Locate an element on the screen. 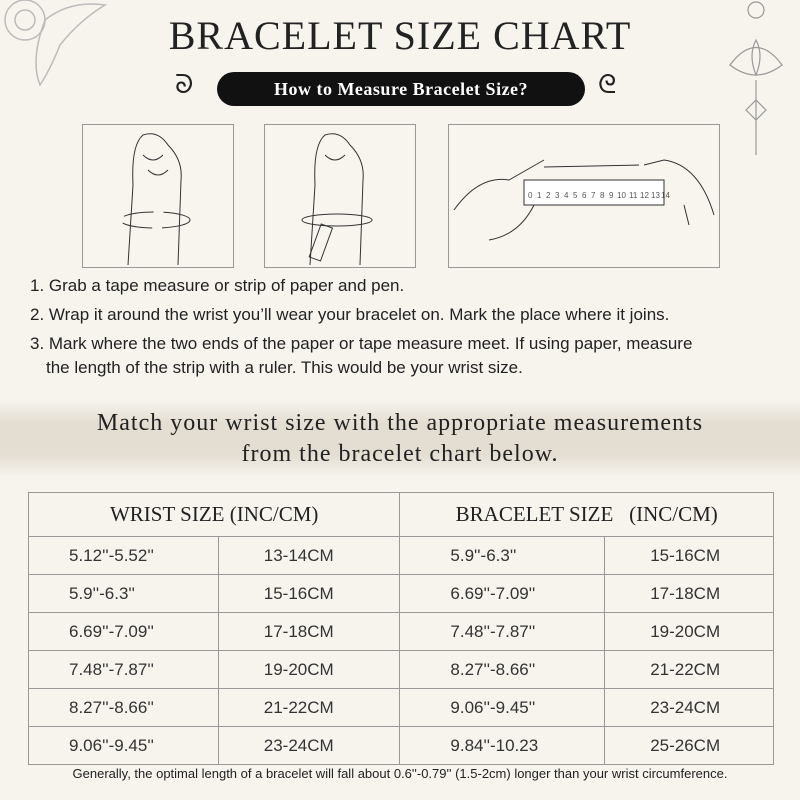  swirl-ornament-icon: ᘓ is located at coordinates (607, 85).